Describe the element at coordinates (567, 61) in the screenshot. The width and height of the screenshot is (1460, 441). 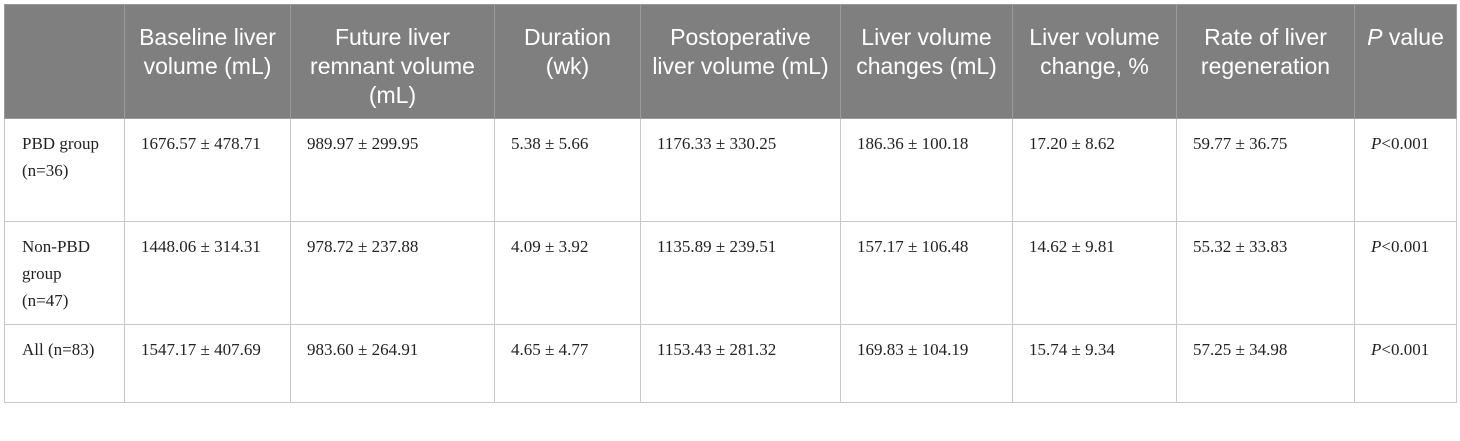
I see `header-cell-duration: Duration (wk)` at that location.